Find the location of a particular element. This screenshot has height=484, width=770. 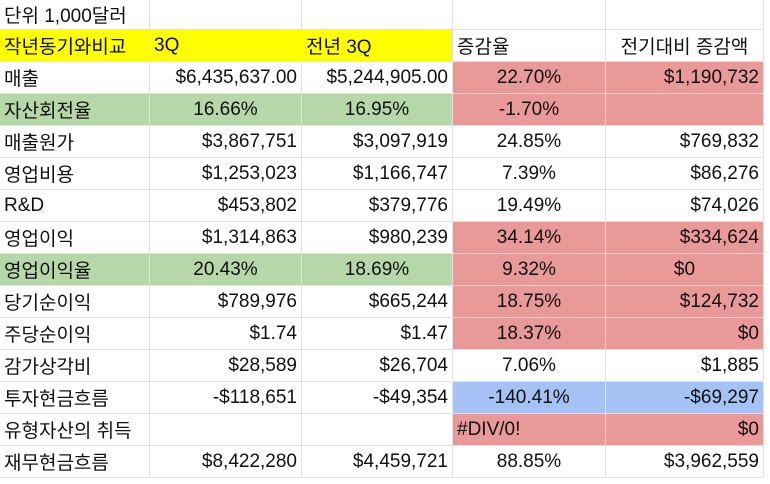

row-label-investing-cash-flow: 투자현금흐름 is located at coordinates (75, 398).